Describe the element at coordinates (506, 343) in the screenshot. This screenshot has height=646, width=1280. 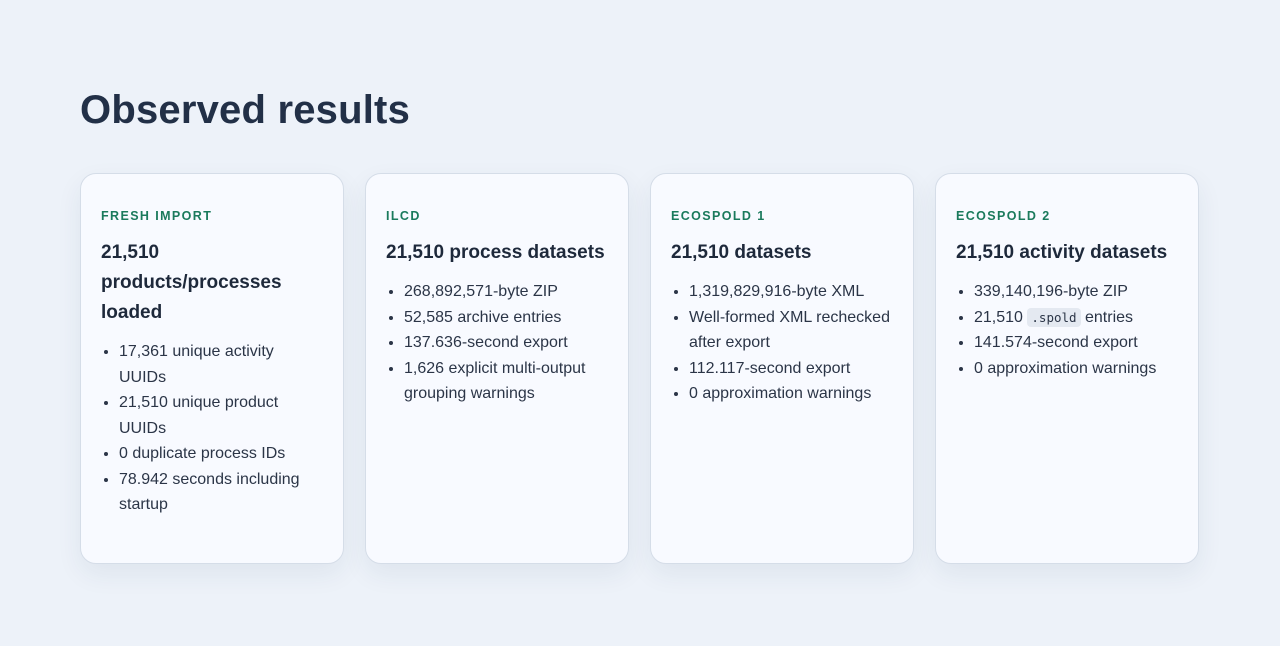
I see `list-item: 137.636-second export` at that location.